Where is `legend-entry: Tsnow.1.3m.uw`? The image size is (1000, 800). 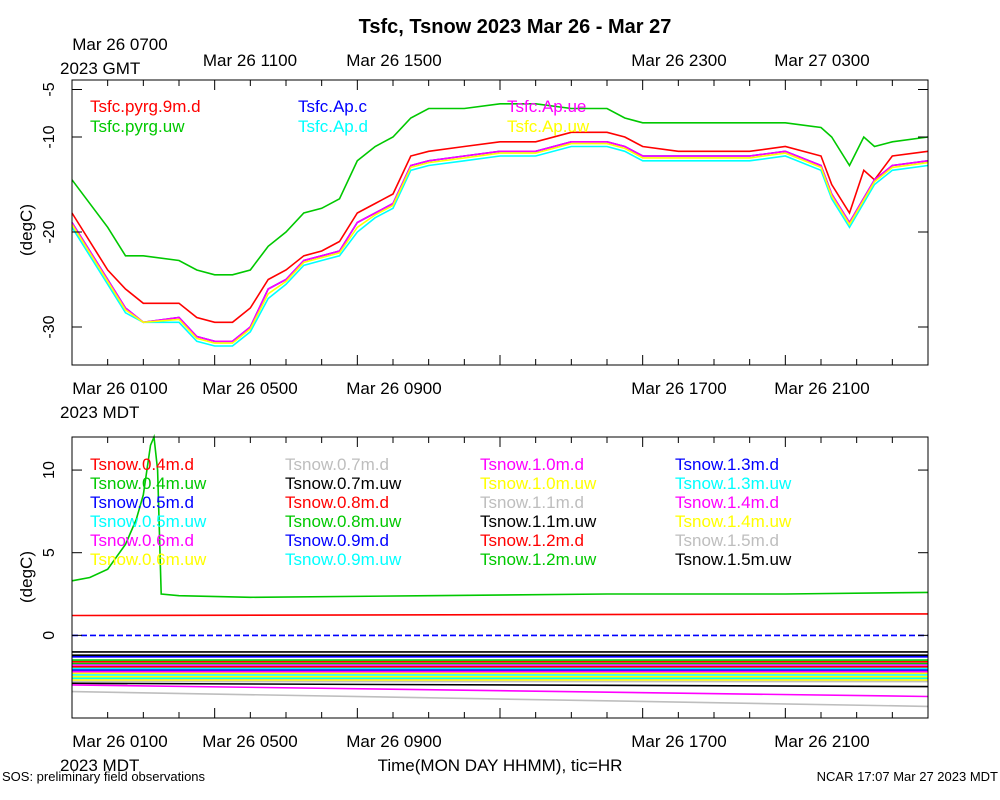
legend-entry: Tsnow.1.3m.uw is located at coordinates (733, 483).